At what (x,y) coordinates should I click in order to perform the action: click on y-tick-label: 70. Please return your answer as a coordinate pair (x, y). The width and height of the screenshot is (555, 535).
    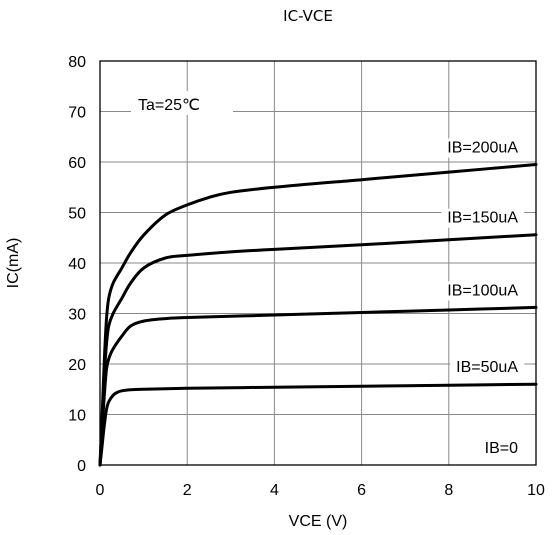
    Looking at the image, I should click on (77, 113).